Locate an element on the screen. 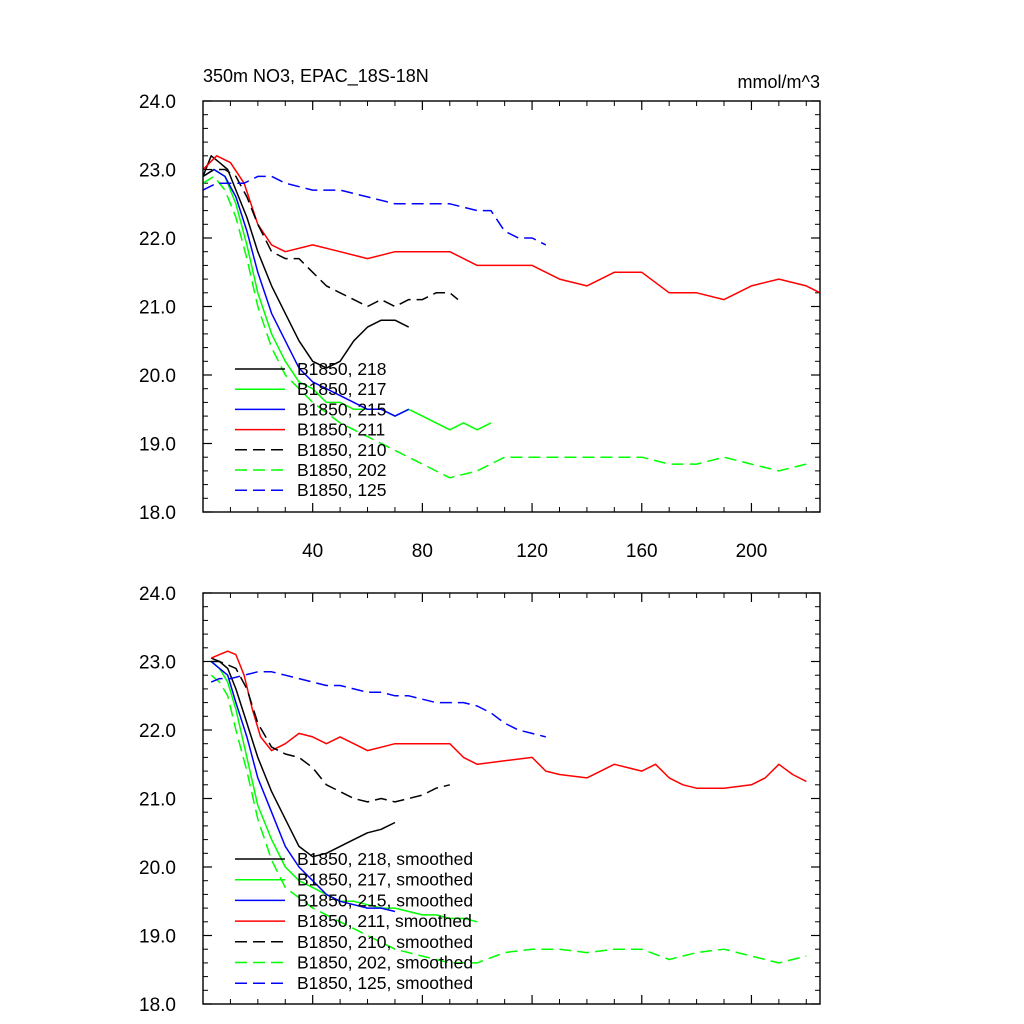  legend-label: B1850, 215 is located at coordinates (342, 409).